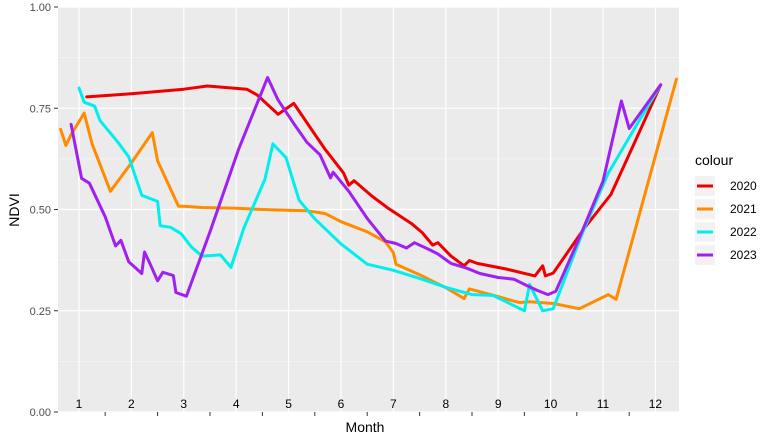 The width and height of the screenshot is (773, 442). I want to click on legend-label-2020: 2020, so click(743, 186).